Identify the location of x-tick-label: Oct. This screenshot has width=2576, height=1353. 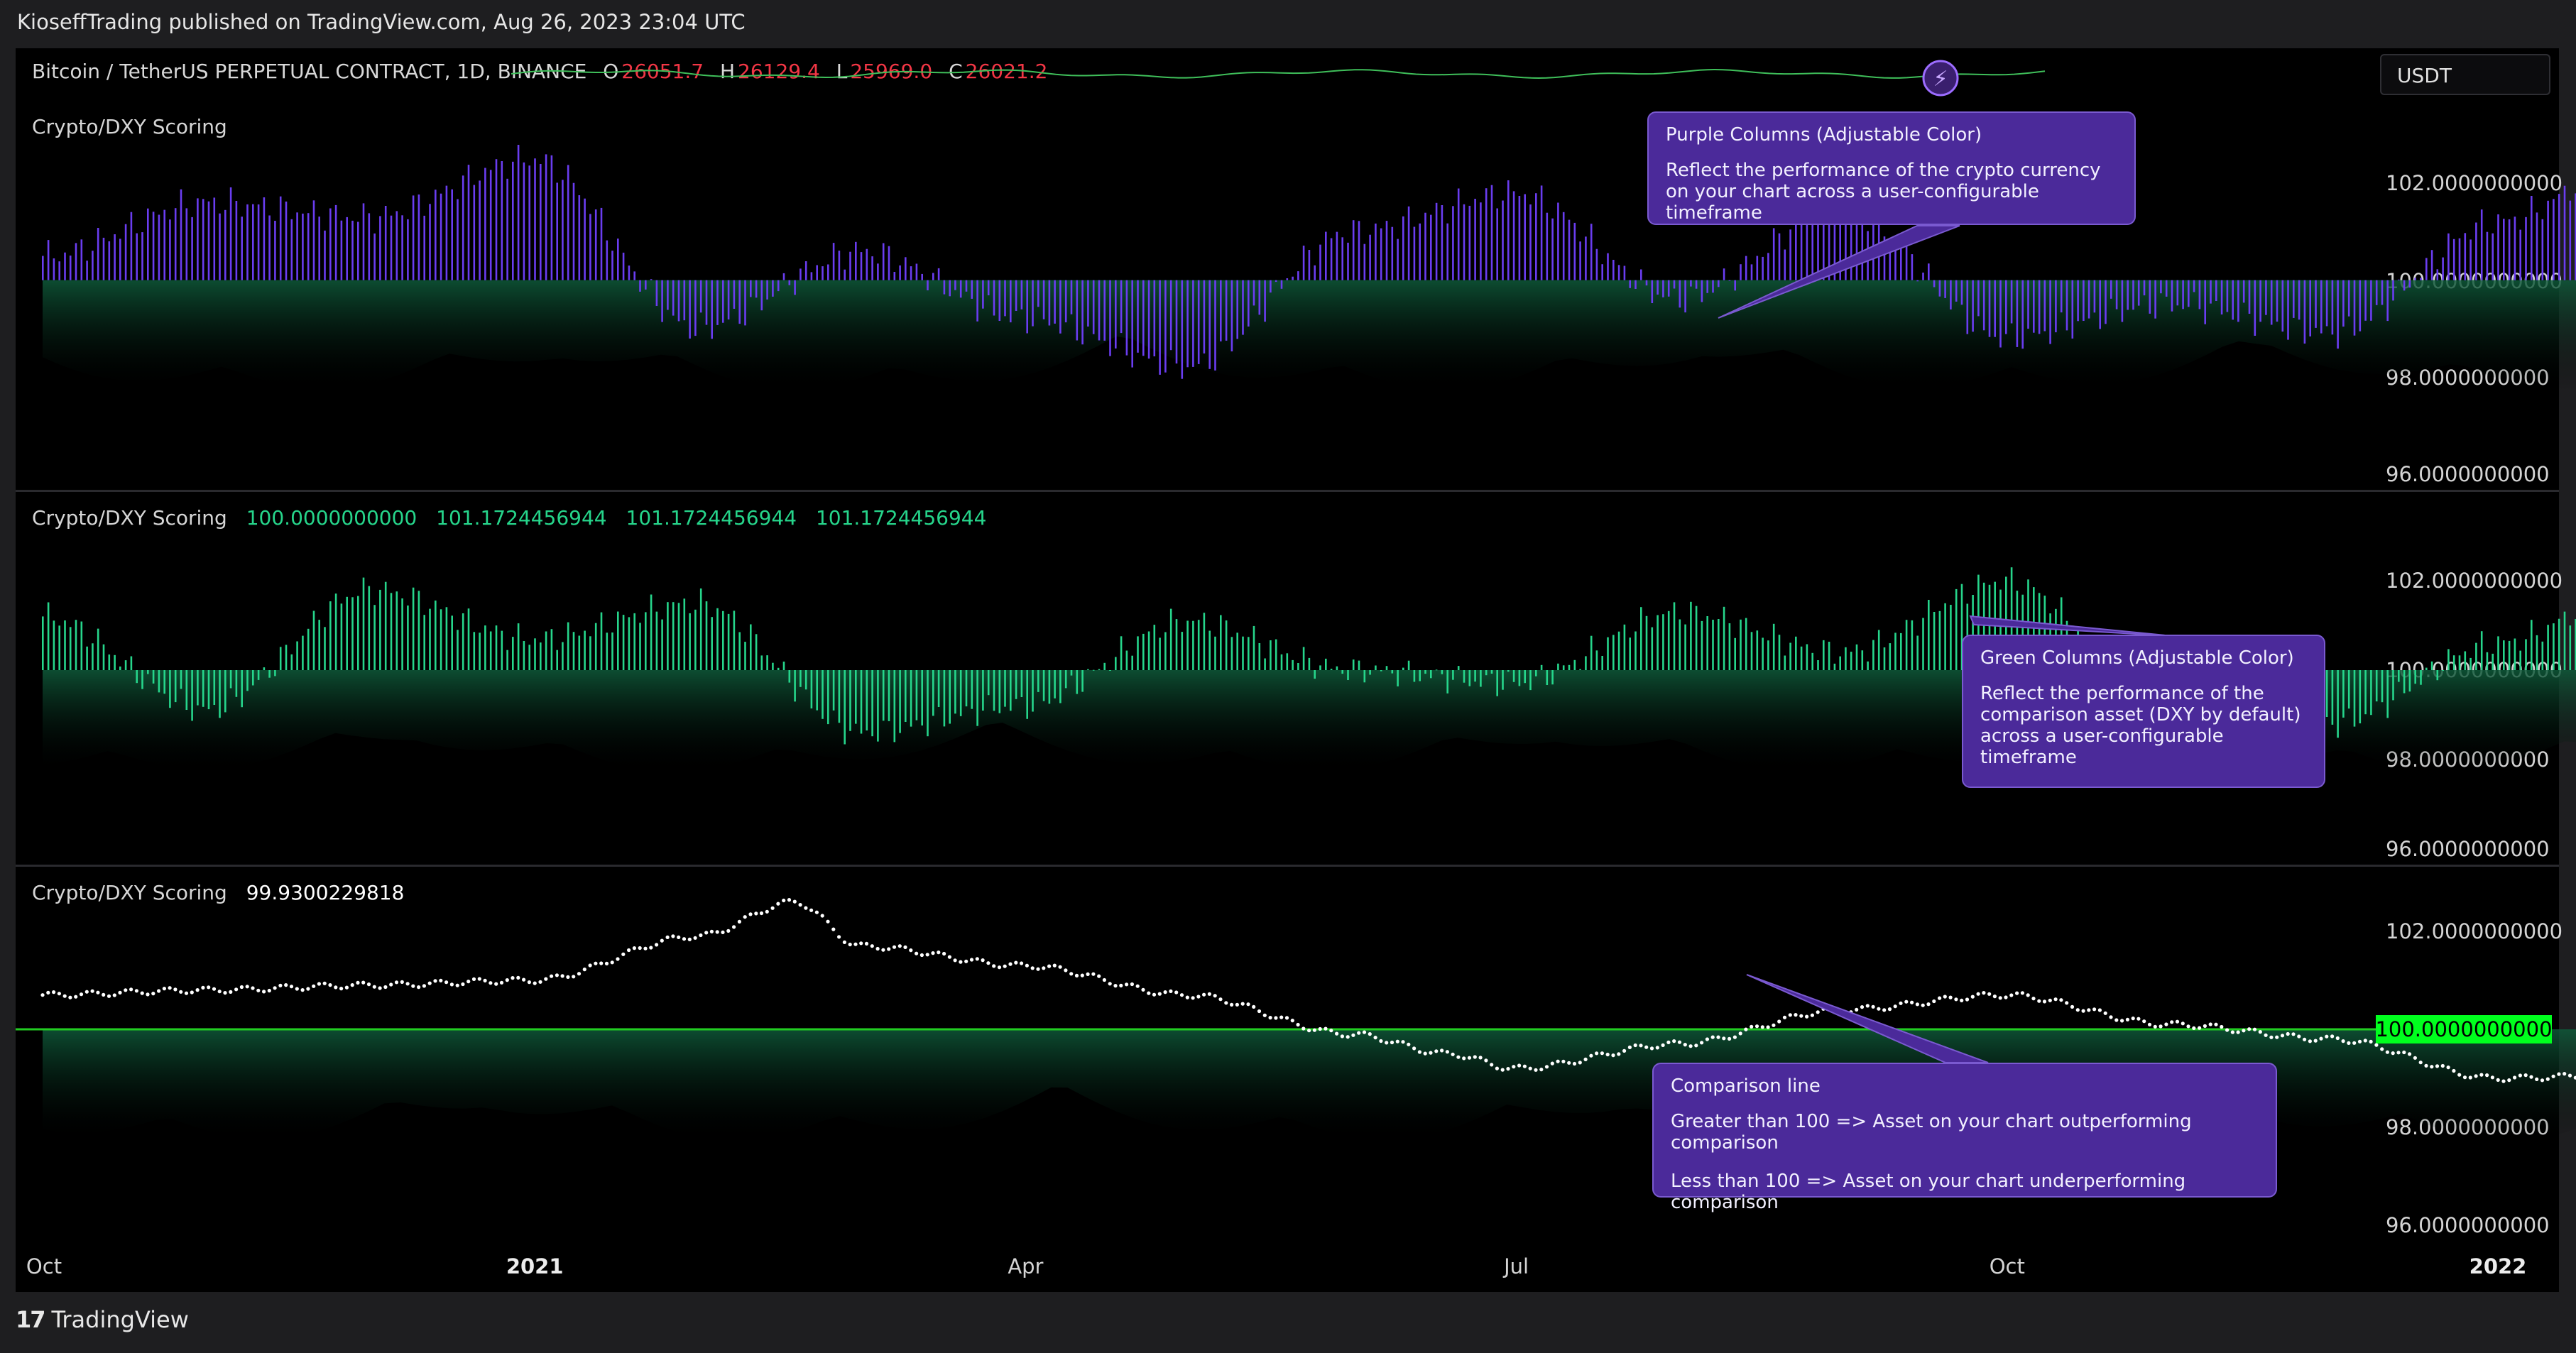
(2007, 1266).